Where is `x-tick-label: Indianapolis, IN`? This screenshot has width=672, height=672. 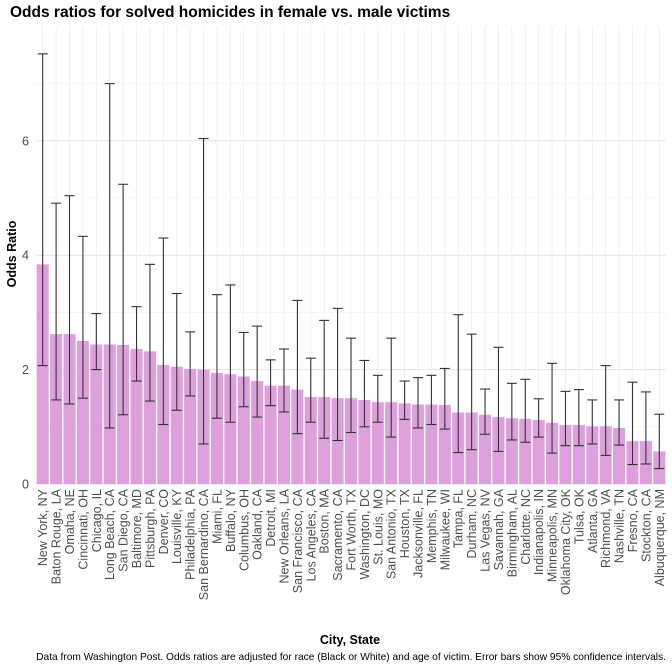 x-tick-label: Indianapolis, IN is located at coordinates (539, 532).